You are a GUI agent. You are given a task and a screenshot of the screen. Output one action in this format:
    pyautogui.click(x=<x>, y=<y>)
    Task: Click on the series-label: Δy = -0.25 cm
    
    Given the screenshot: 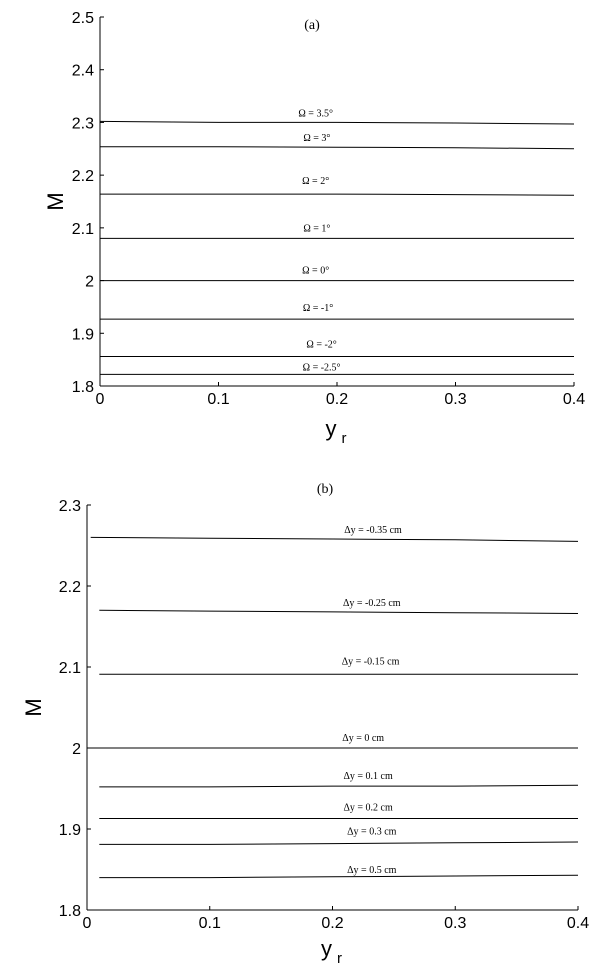 What is the action you would take?
    pyautogui.click(x=372, y=603)
    